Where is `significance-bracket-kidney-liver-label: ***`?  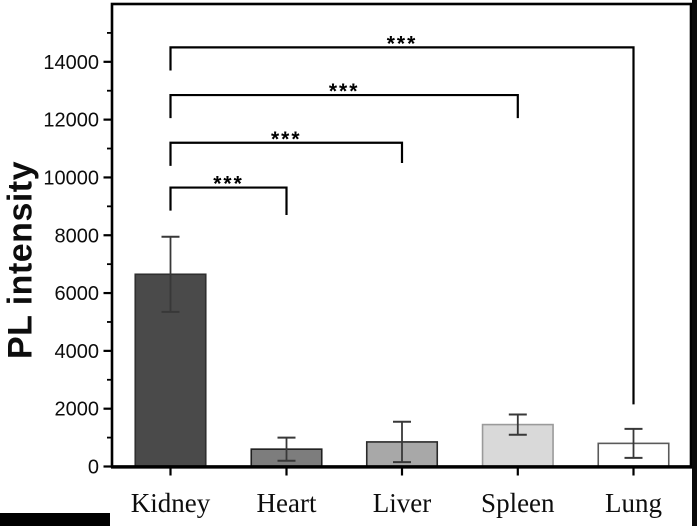
significance-bracket-kidney-liver-label: *** is located at coordinates (286, 139).